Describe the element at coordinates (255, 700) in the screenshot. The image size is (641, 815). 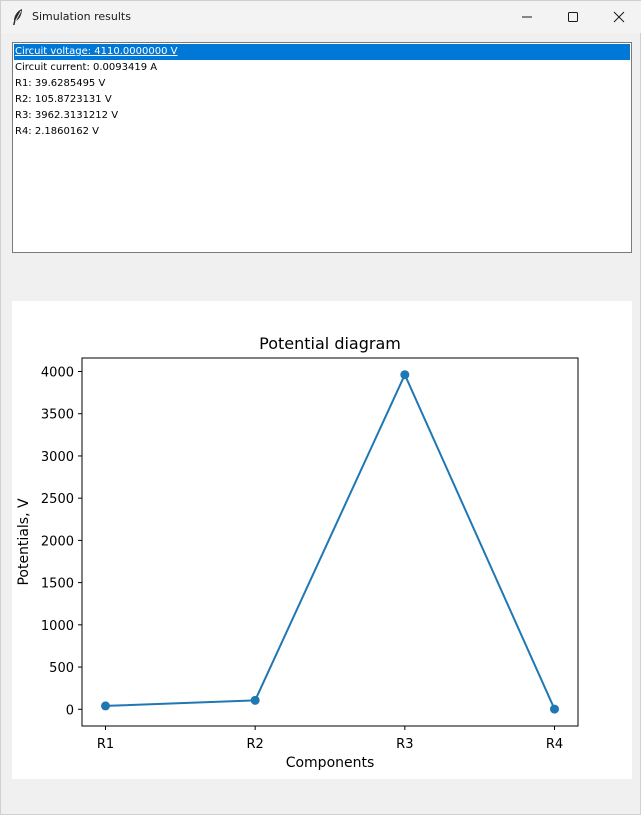
I see `data-point-r2` at that location.